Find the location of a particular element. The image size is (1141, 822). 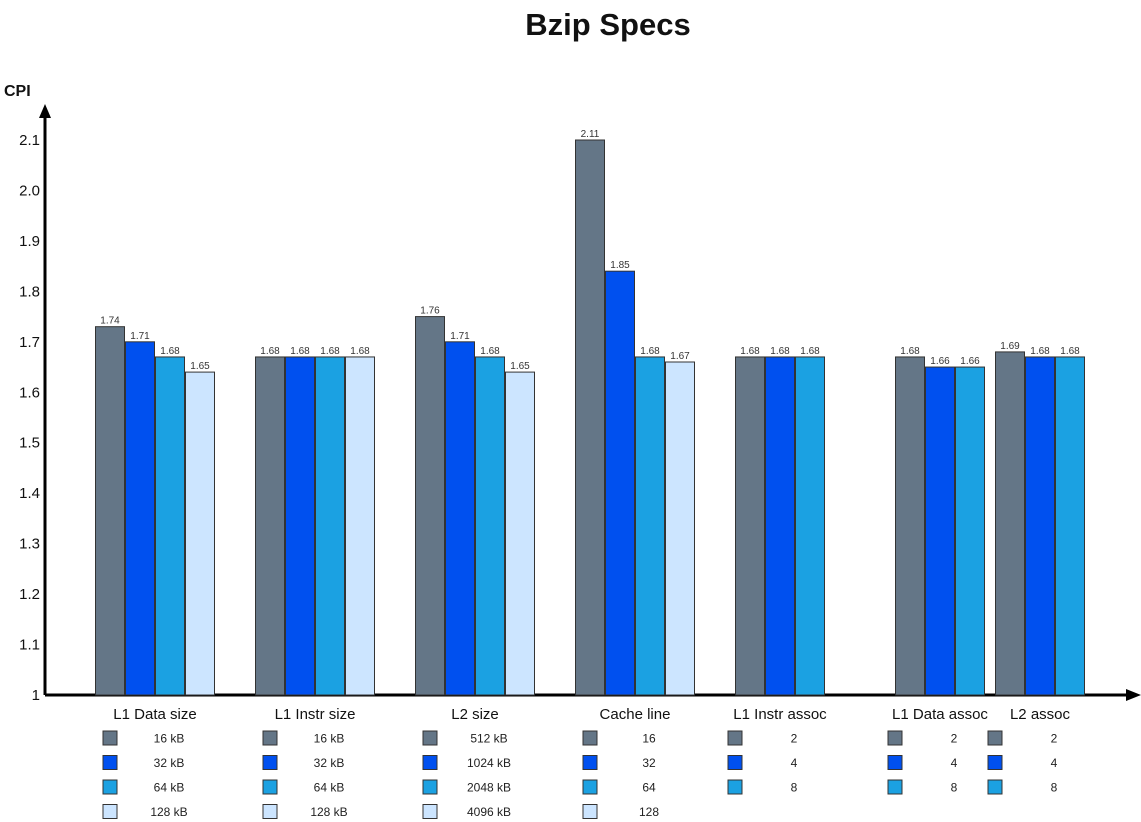

data-label: 1.76 is located at coordinates (430, 311).